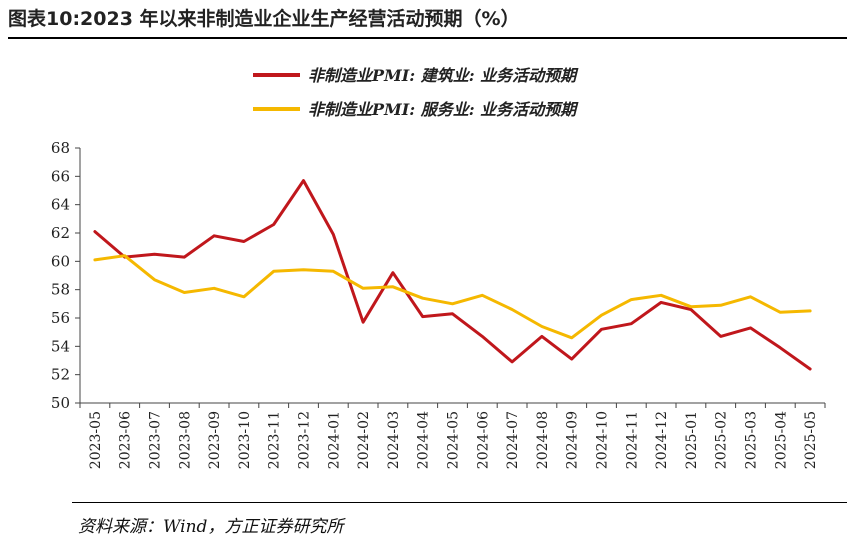 Image resolution: width=853 pixels, height=546 pixels. What do you see at coordinates (543, 440) in the screenshot?
I see `x-tick-label: 2024-08` at bounding box center [543, 440].